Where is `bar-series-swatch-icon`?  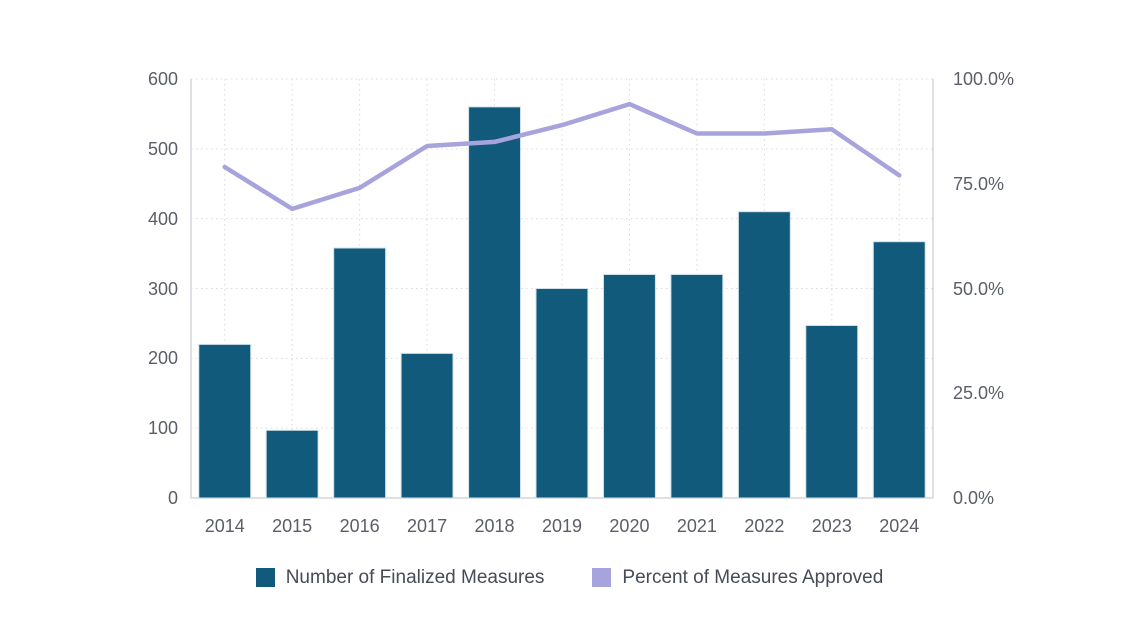
bar-series-swatch-icon is located at coordinates (265, 577).